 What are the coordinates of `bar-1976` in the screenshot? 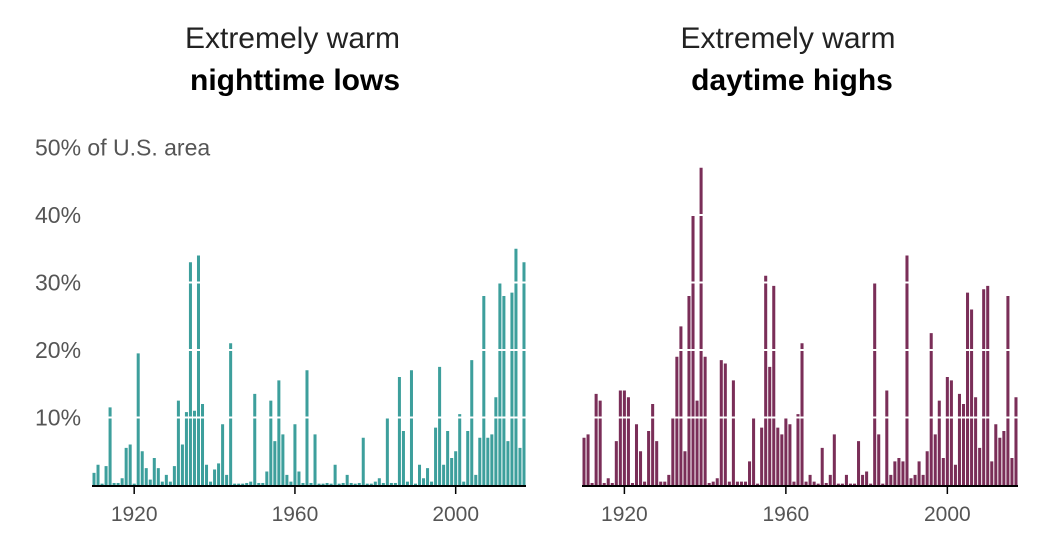 It's located at (850, 484).